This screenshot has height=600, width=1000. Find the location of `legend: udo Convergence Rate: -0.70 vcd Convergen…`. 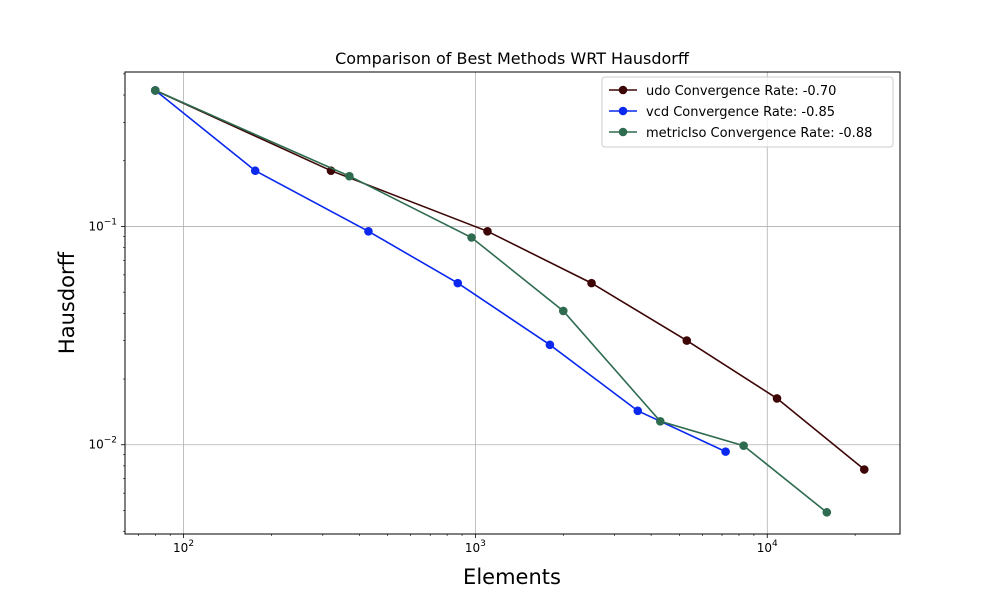

legend: udo Convergence Rate: -0.70 vcd Convergen… is located at coordinates (747, 112).